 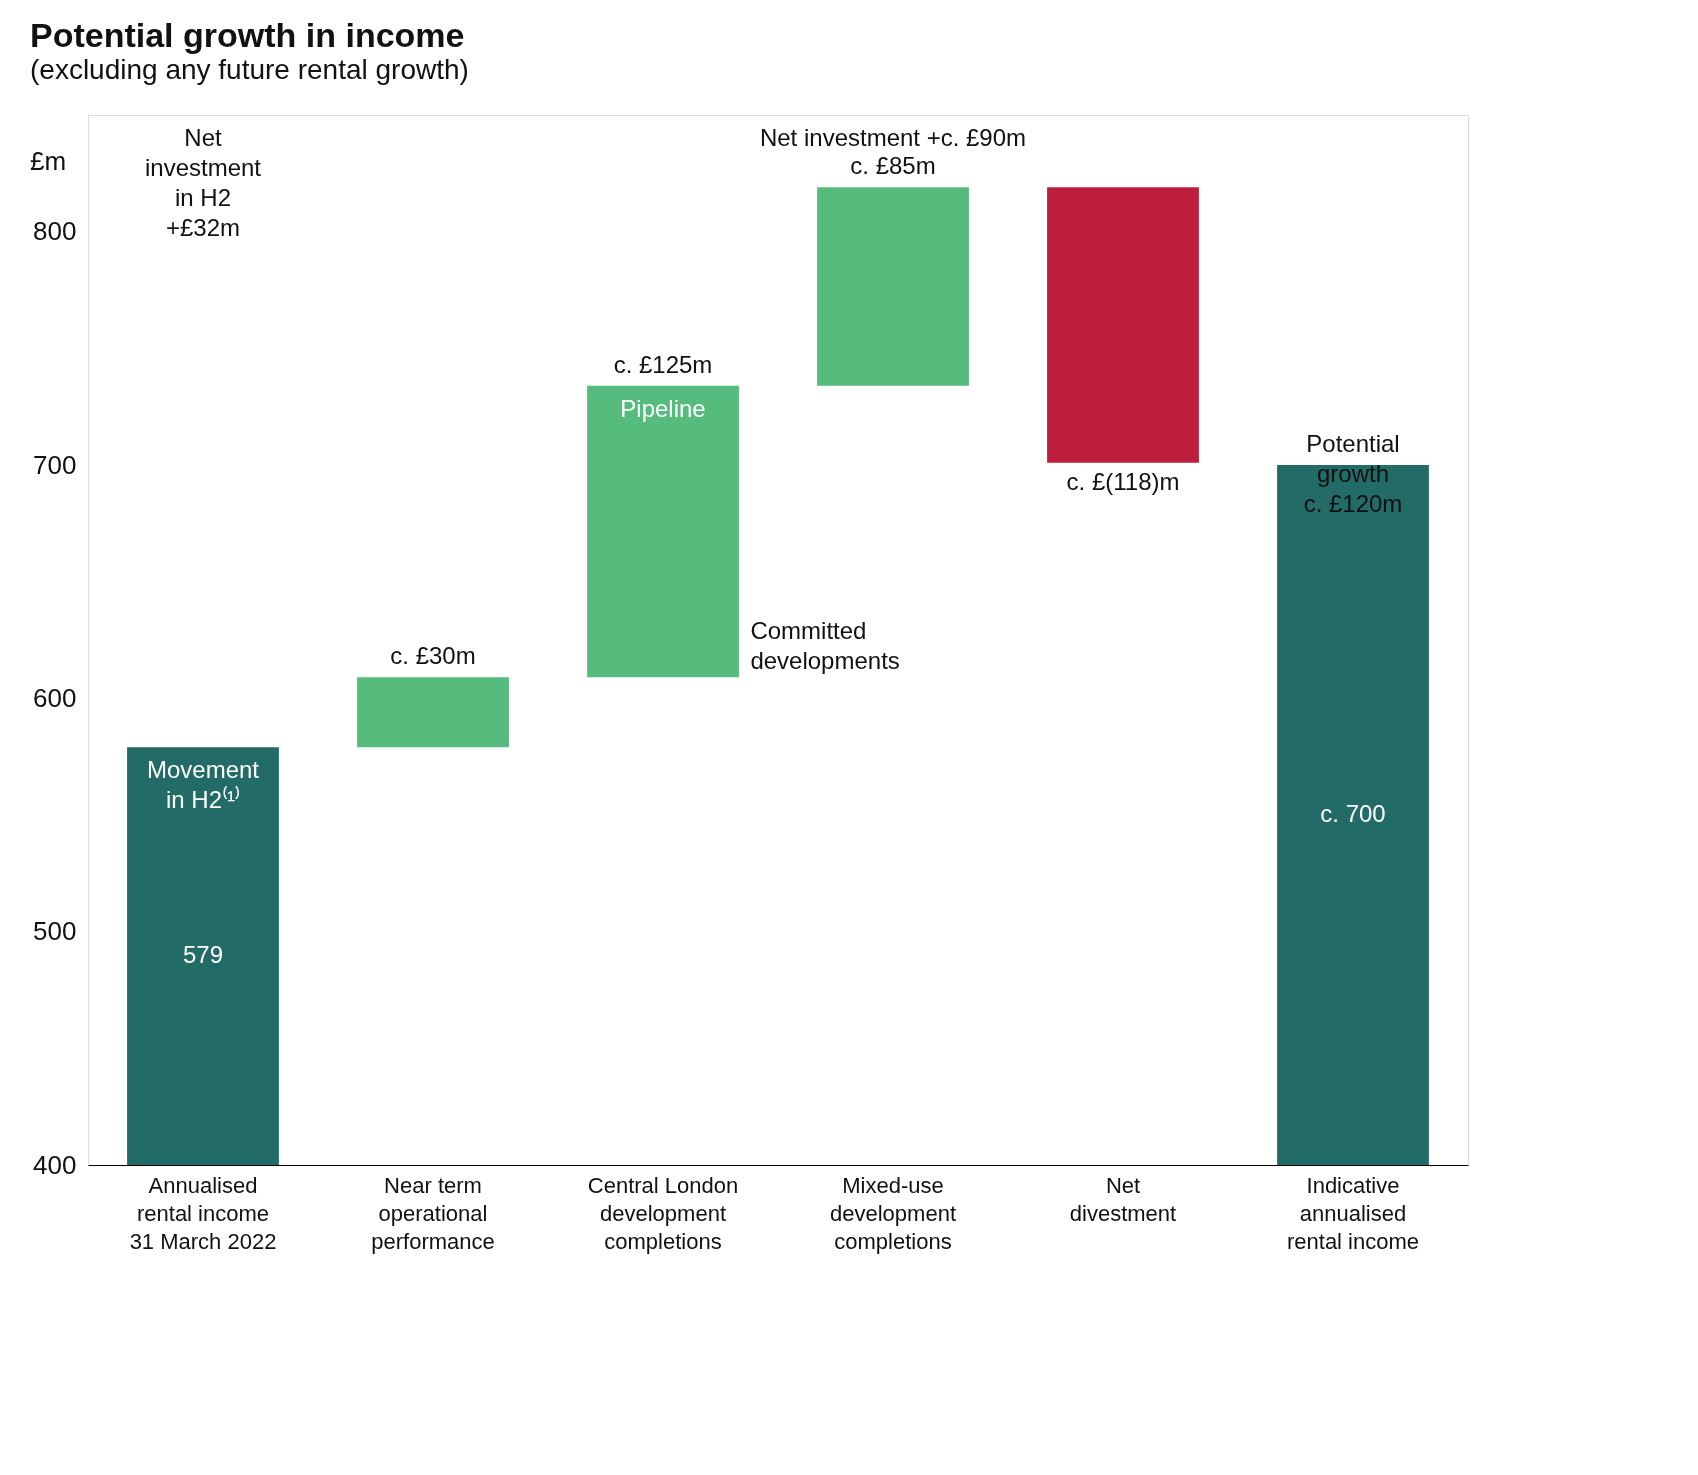 I want to click on y-axis-title: £m, so click(x=48, y=161).